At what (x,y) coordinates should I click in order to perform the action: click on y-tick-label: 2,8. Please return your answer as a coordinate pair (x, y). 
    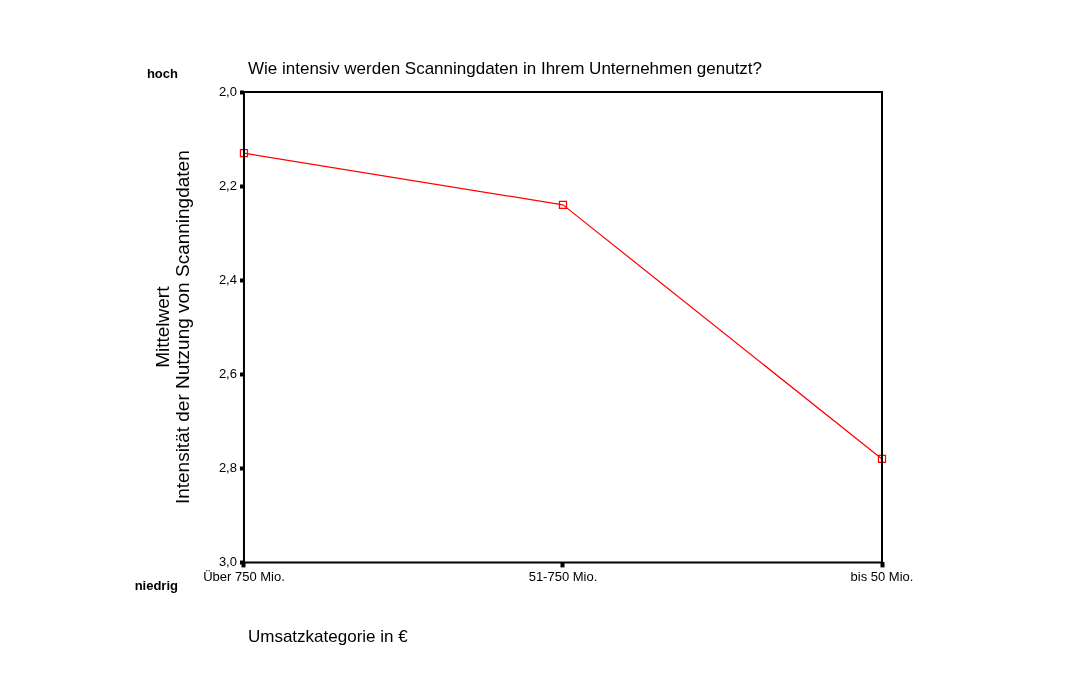
    Looking at the image, I should click on (227, 467).